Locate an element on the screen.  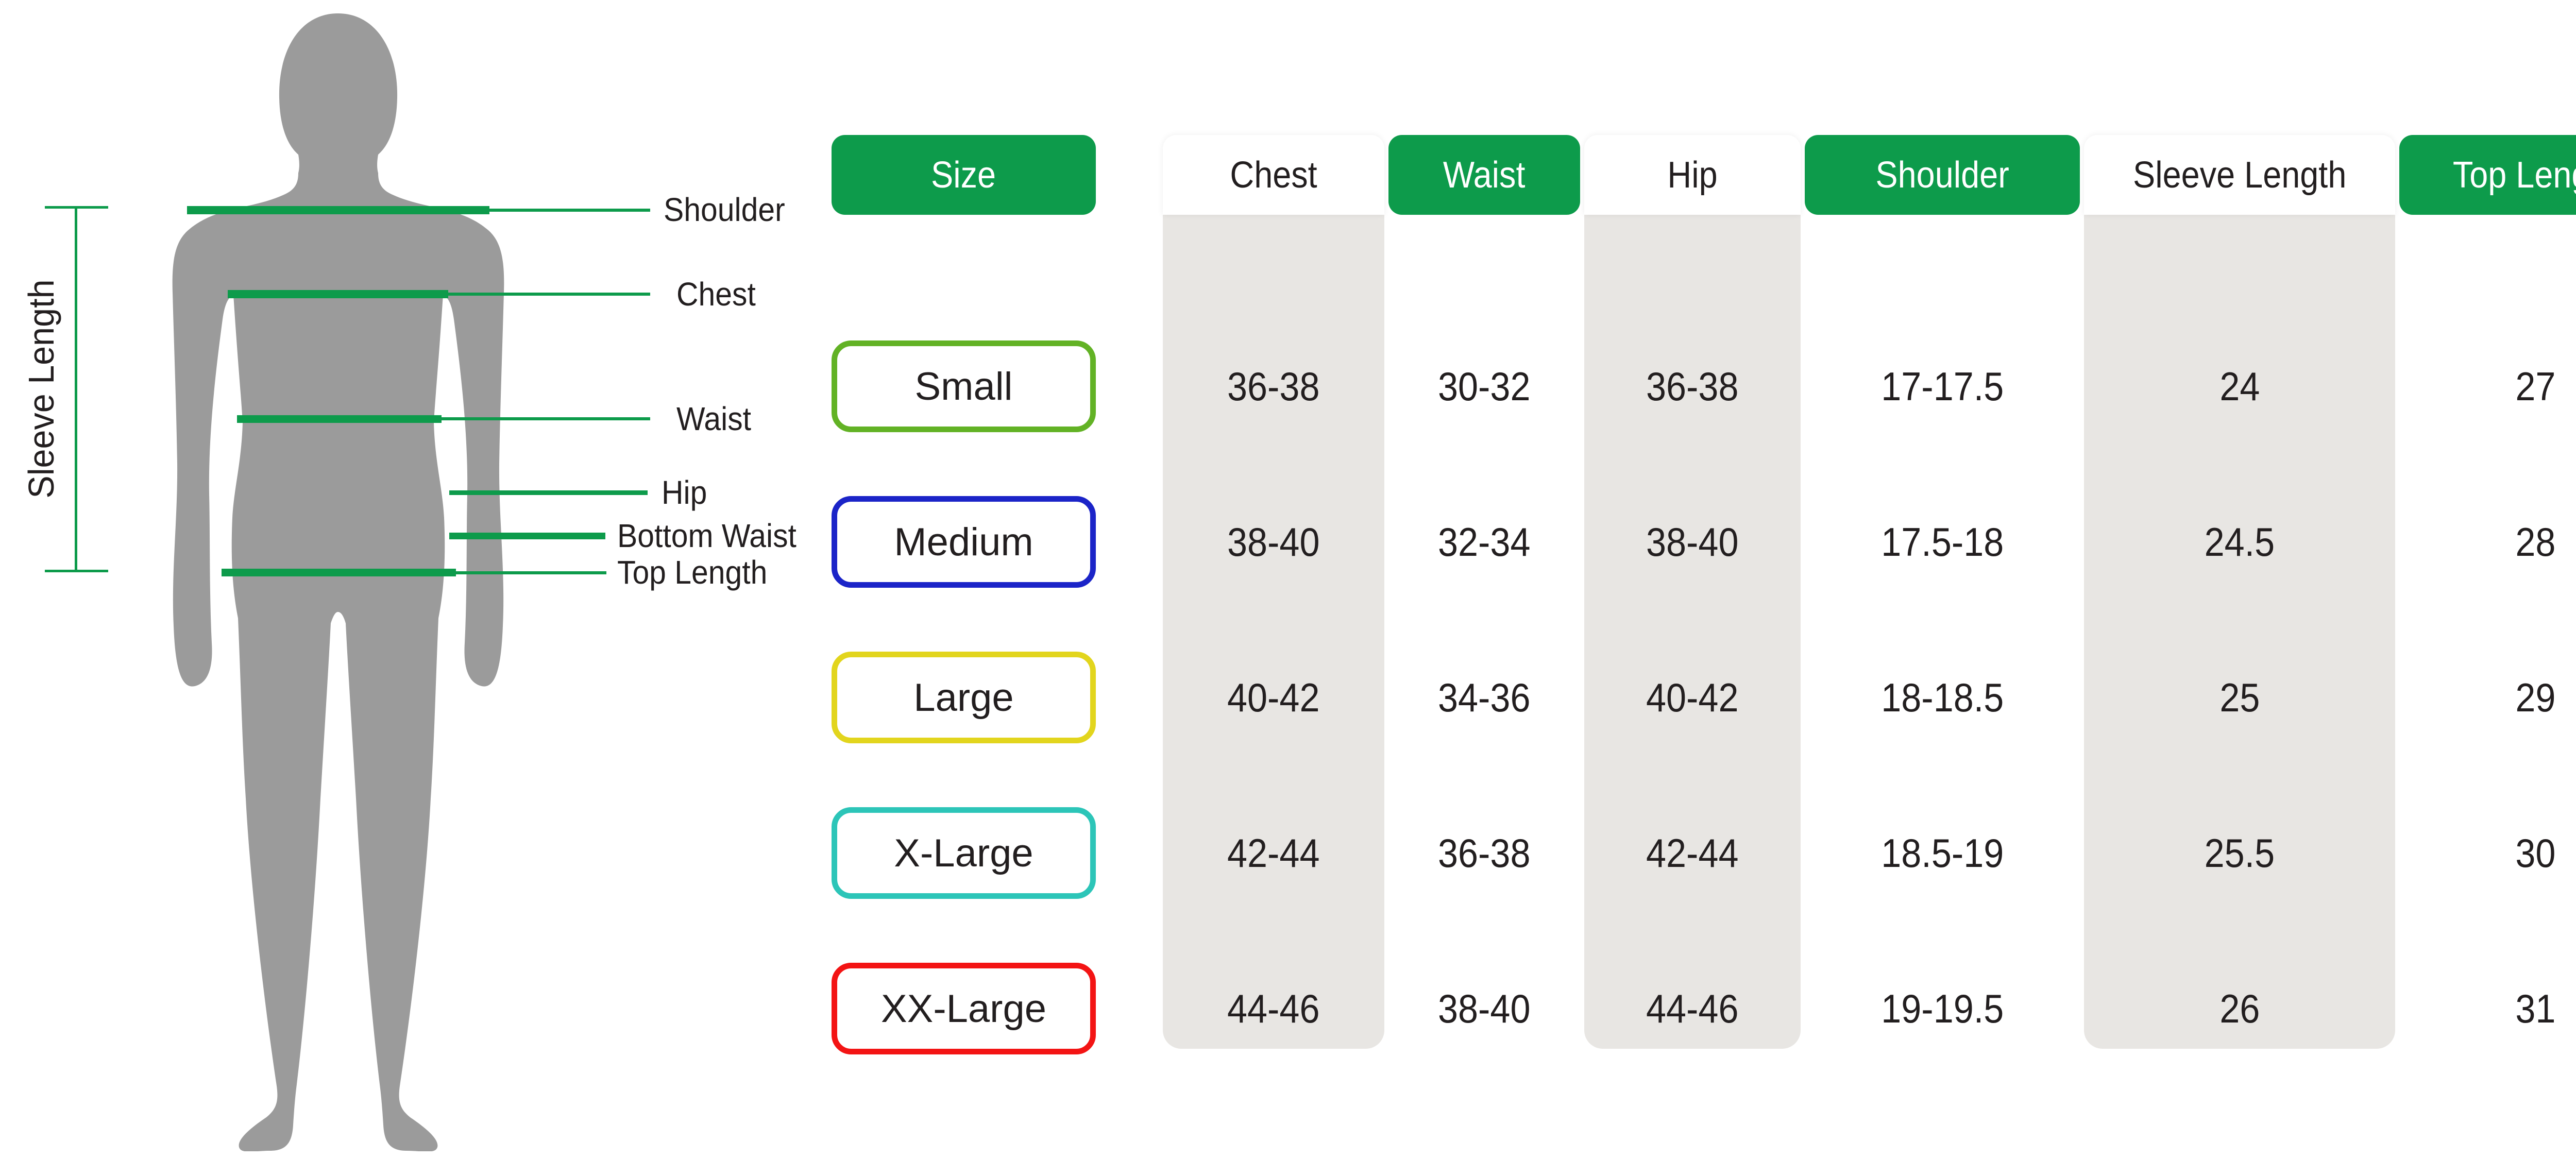
table-cell: 17.5-18 is located at coordinates (1942, 542).